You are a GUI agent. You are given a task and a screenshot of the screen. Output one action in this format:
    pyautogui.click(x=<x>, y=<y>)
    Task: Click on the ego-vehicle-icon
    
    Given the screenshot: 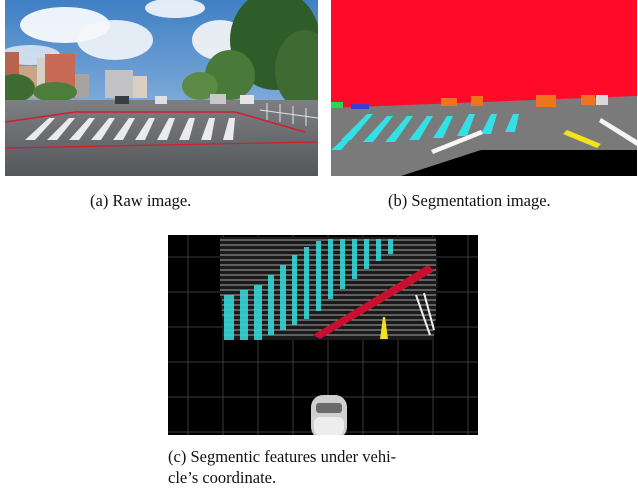 What is the action you would take?
    pyautogui.click(x=329, y=415)
    